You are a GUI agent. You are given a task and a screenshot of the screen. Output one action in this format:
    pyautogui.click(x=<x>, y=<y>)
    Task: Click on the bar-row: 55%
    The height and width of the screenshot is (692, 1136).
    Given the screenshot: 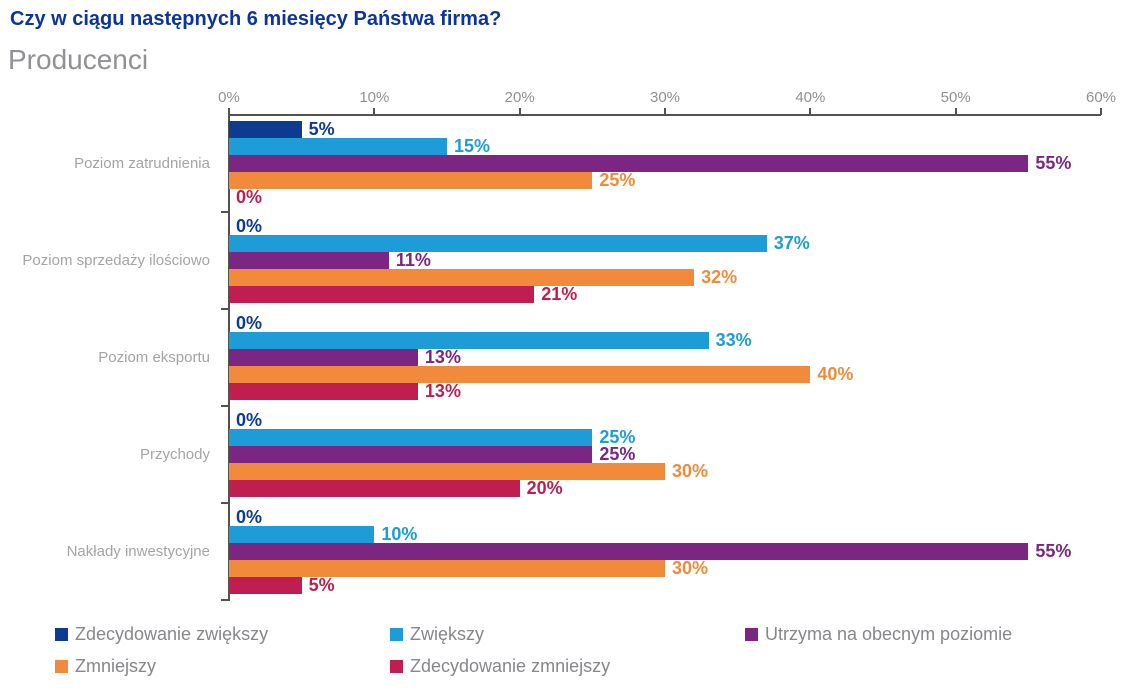 What is the action you would take?
    pyautogui.click(x=682, y=163)
    